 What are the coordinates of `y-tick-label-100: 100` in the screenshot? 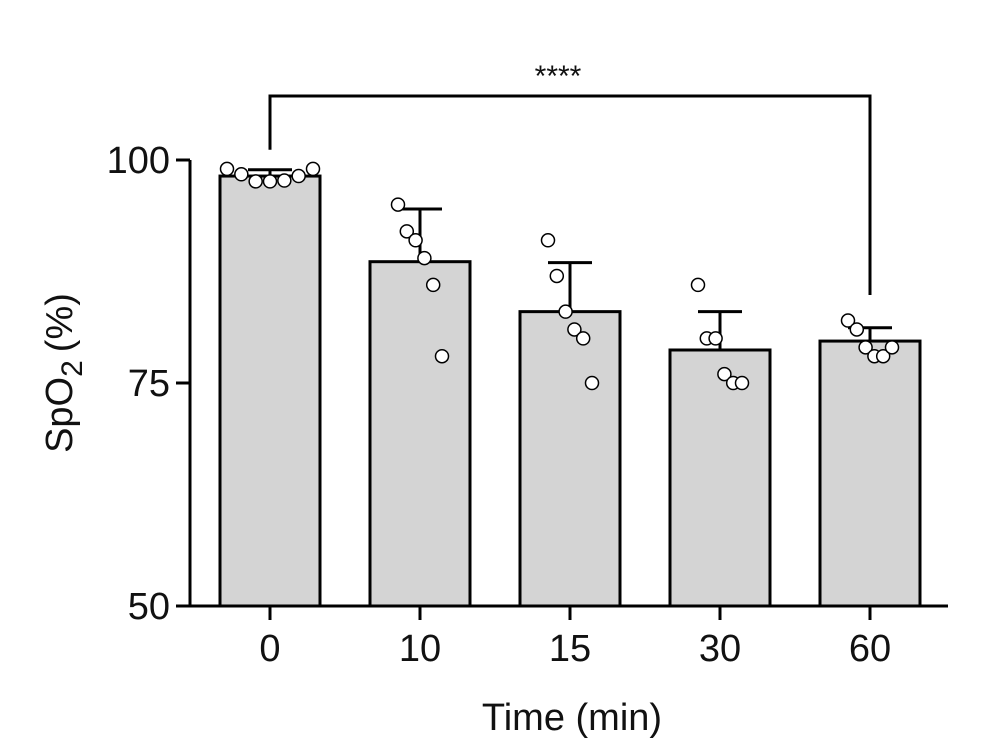 It's located at (138, 161).